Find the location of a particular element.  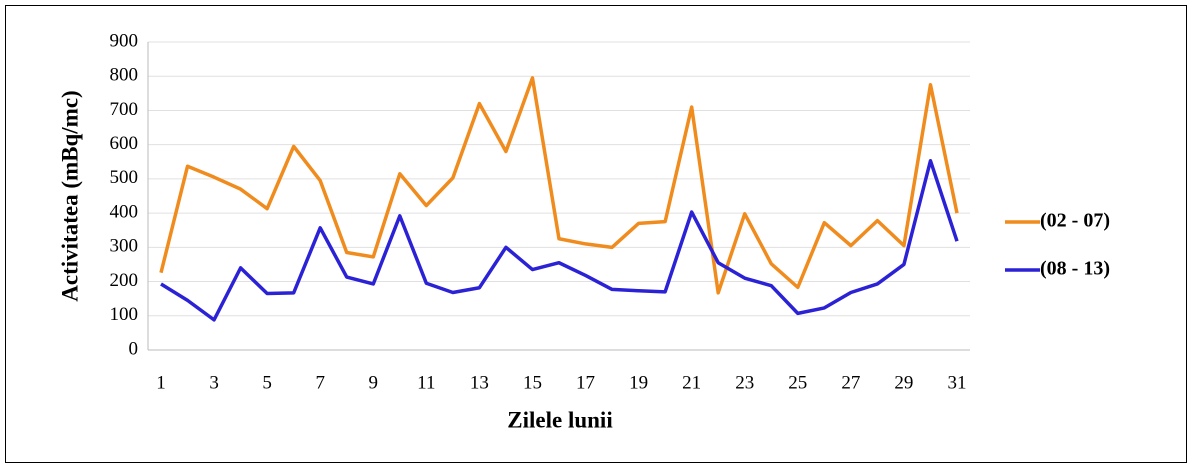

x-tick-label: 17 is located at coordinates (585, 382).